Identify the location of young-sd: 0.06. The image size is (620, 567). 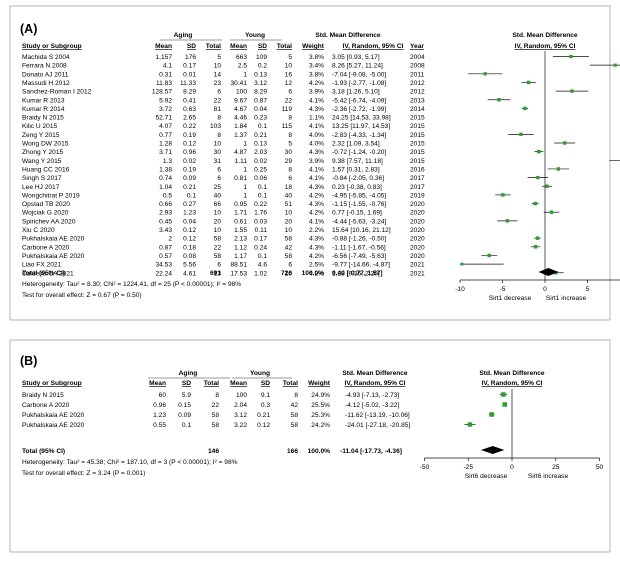
(260, 178).